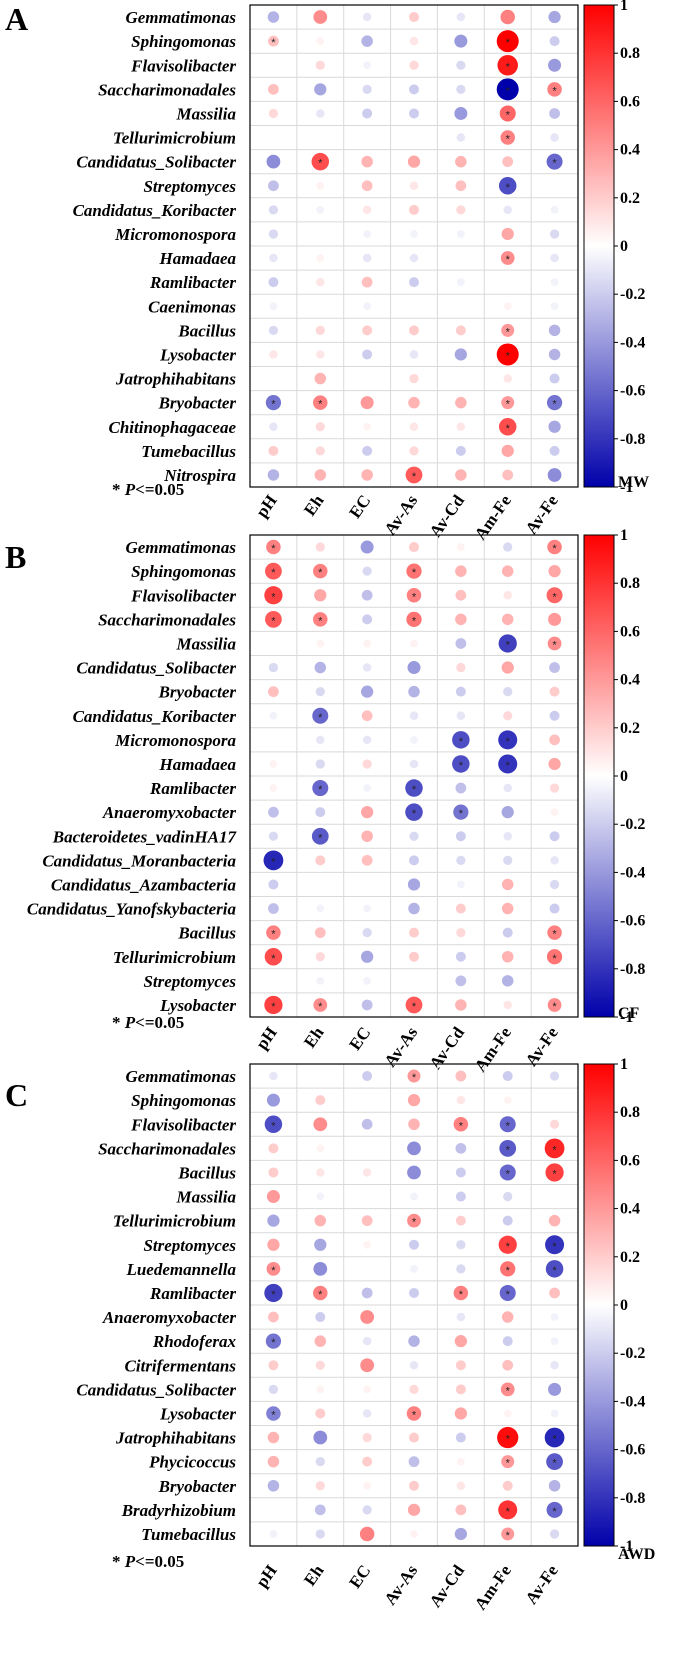 The height and width of the screenshot is (1679, 685). What do you see at coordinates (188, 1534) in the screenshot?
I see `row-label: Tumebacillus` at bounding box center [188, 1534].